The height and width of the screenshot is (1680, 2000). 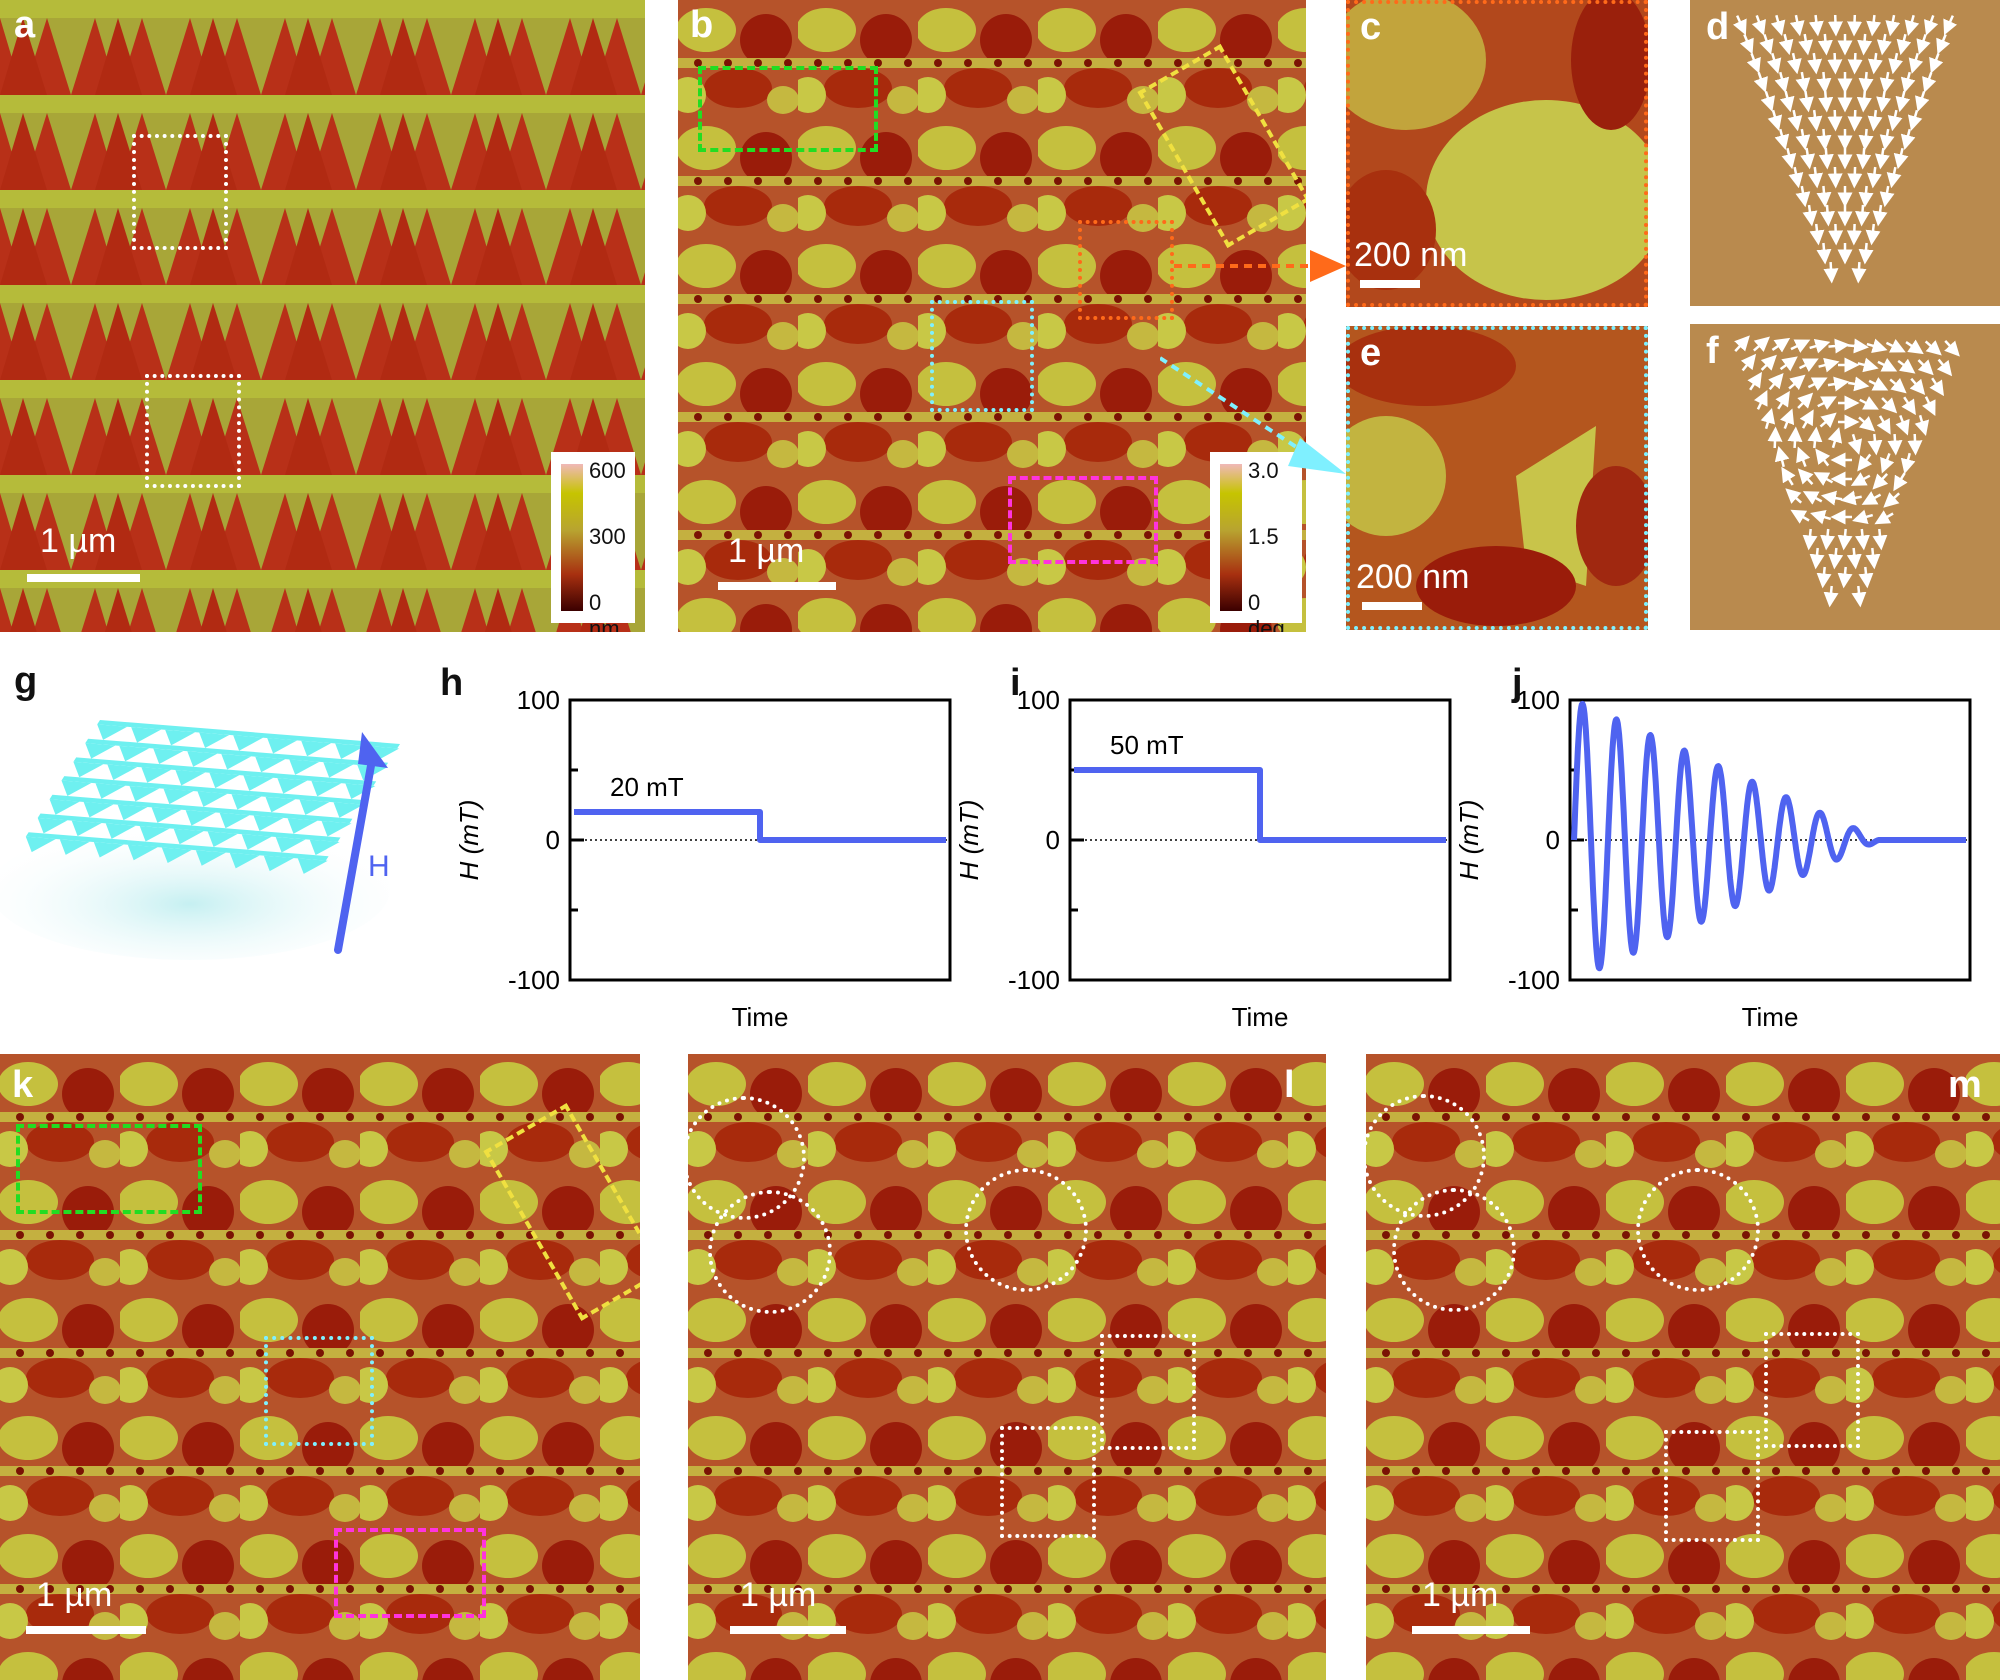 What do you see at coordinates (1517, 683) in the screenshot?
I see `panel-label-j: j` at bounding box center [1517, 683].